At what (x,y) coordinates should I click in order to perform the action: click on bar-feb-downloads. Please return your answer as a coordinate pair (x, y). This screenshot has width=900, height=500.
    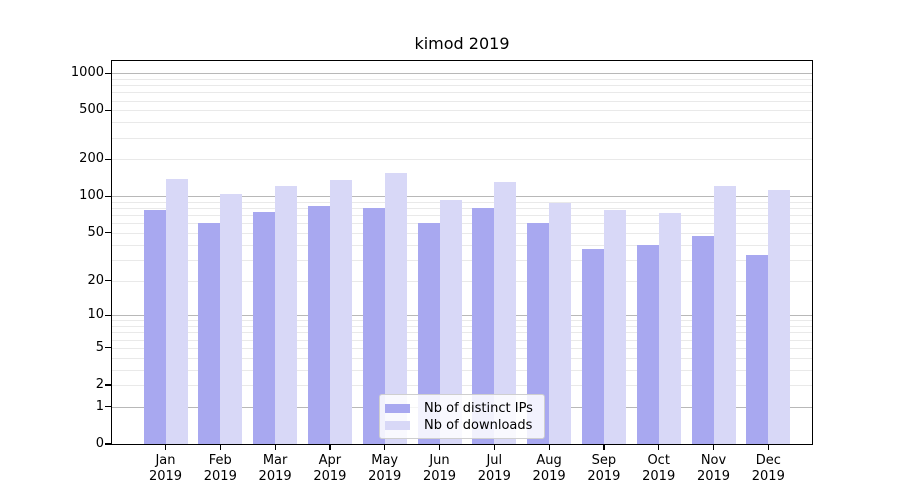
    Looking at the image, I should click on (231, 319).